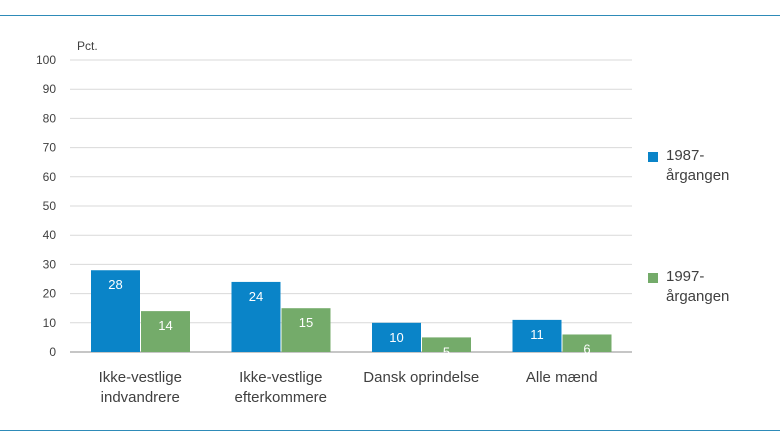  What do you see at coordinates (50, 323) in the screenshot?
I see `y-tick-label: 10` at bounding box center [50, 323].